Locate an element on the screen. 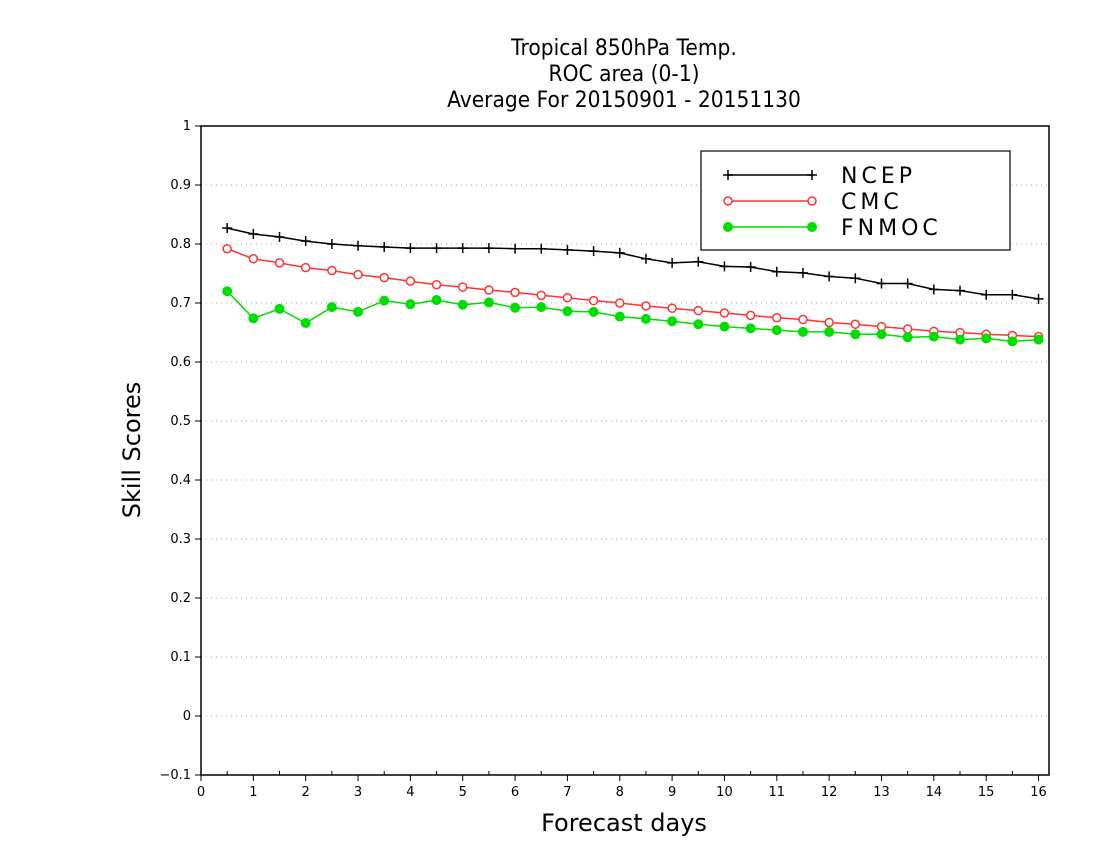 The width and height of the screenshot is (1100, 850). legend-label: FNMOC is located at coordinates (891, 228).